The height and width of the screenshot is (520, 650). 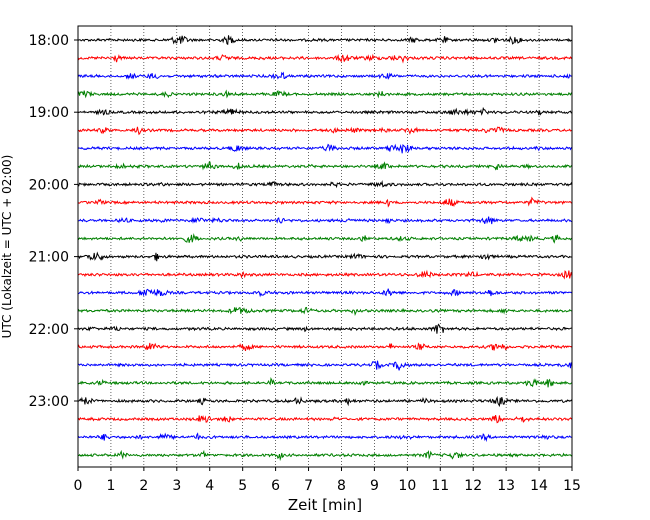 What do you see at coordinates (49, 41) in the screenshot?
I see `y-tick-label: 18:00` at bounding box center [49, 41].